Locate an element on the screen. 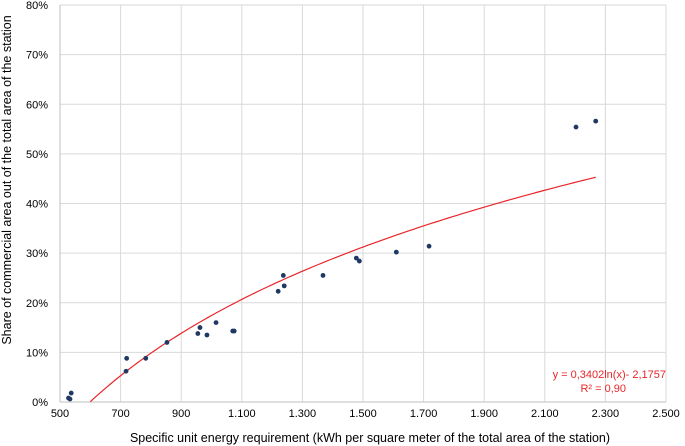  y-tick-labels: 0% 10% 20% 30% 40% 50% 60% 70% 80% is located at coordinates (37, 204).